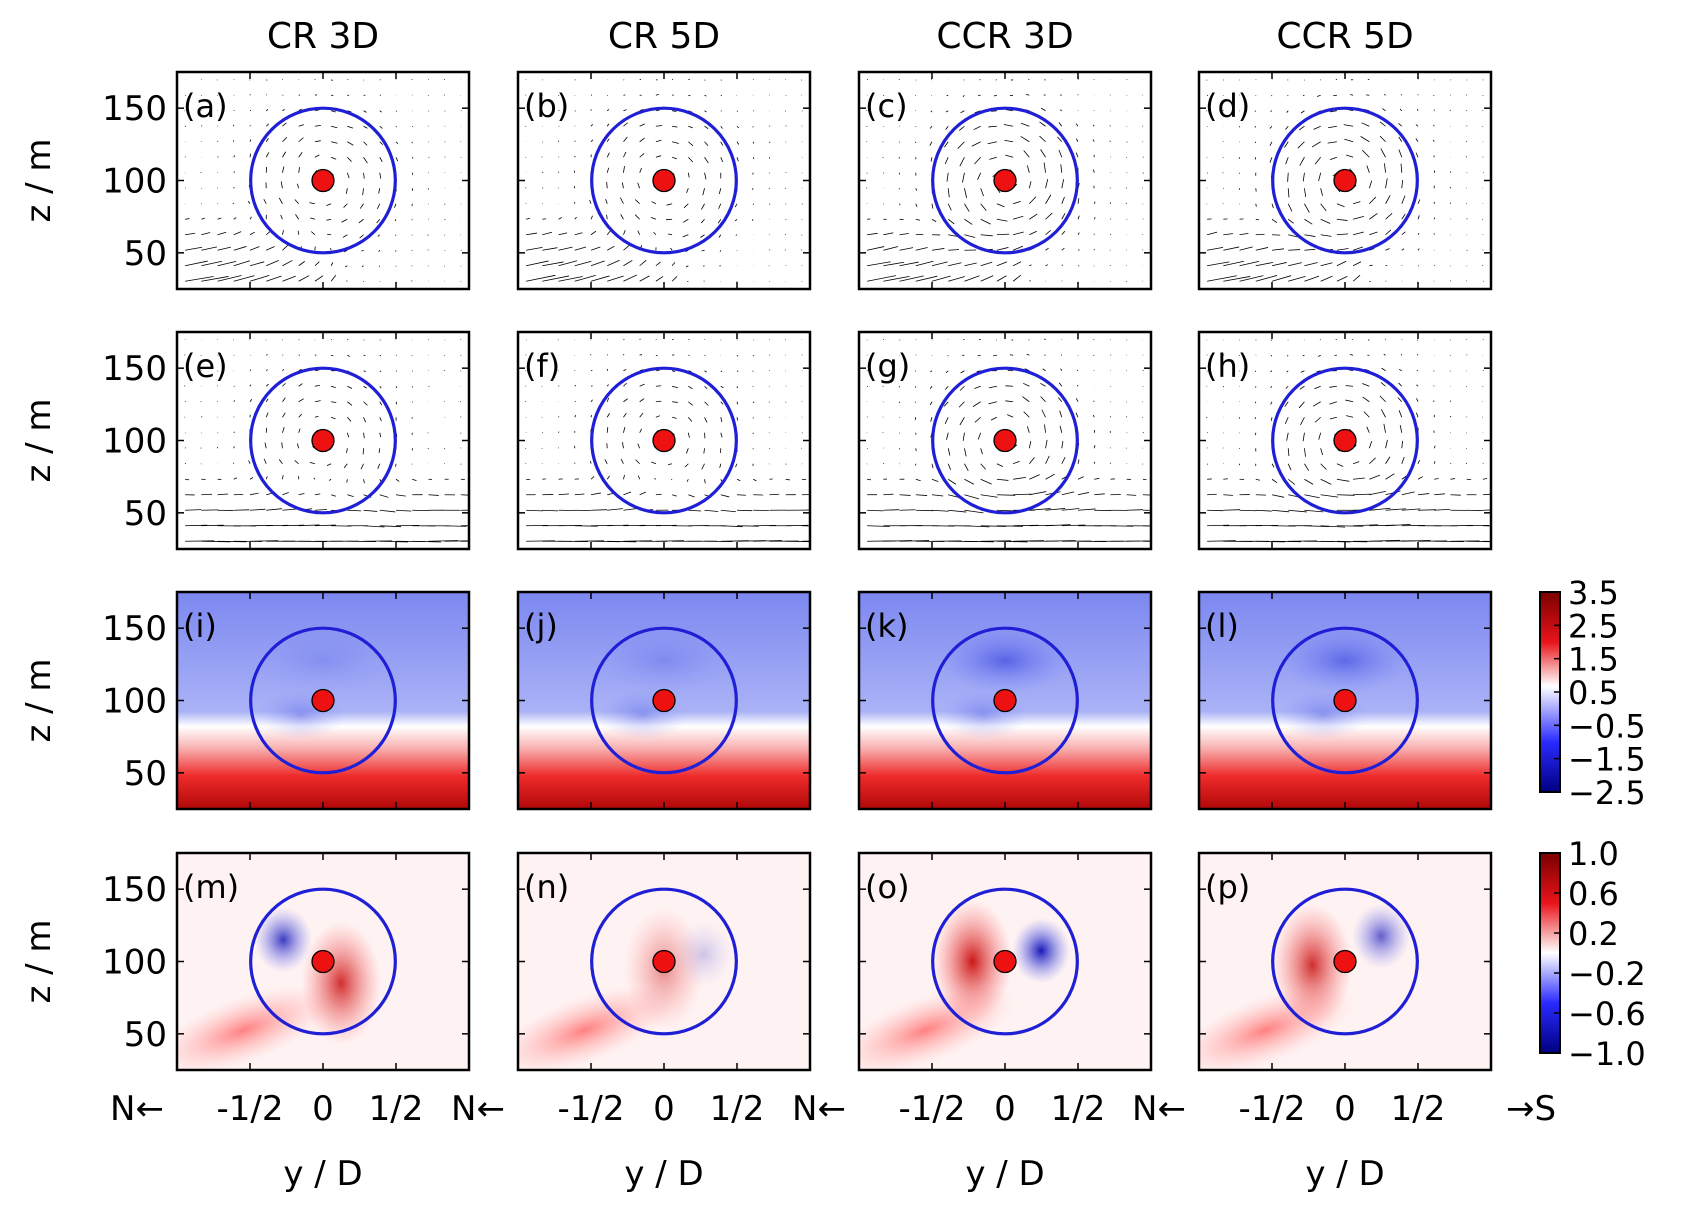 Image resolution: width=1681 pixels, height=1206 pixels. What do you see at coordinates (1593, 593) in the screenshot?
I see `colorbar-tick-label: 3.5` at bounding box center [1593, 593].